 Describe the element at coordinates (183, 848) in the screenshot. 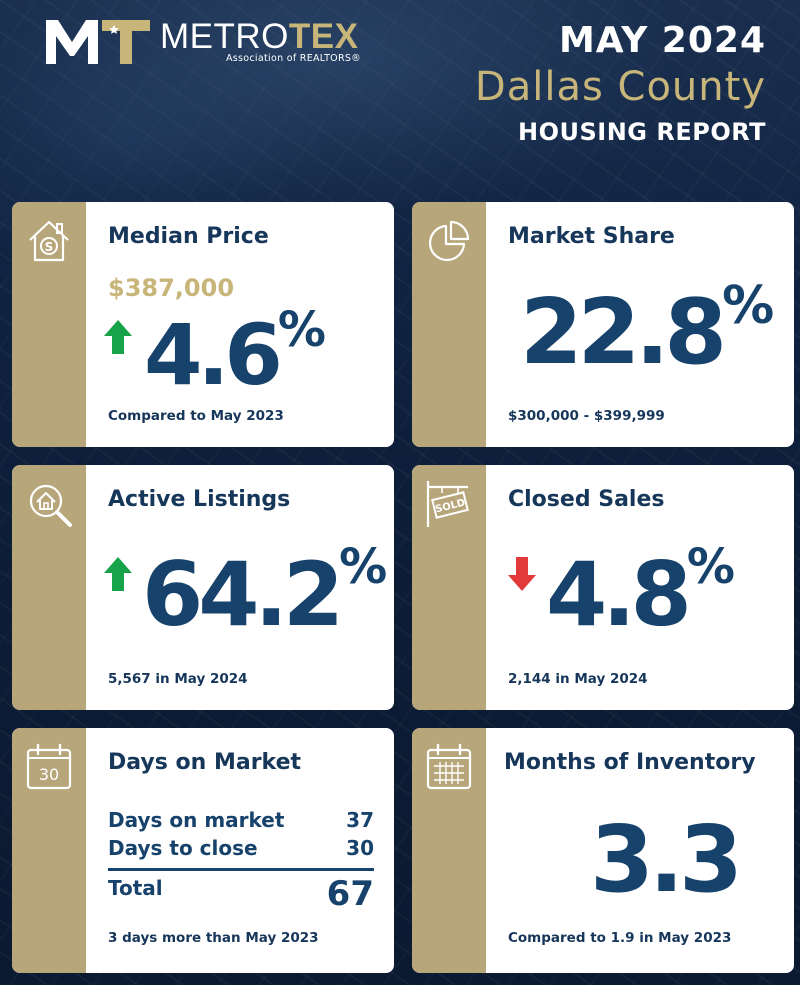

I see `row-label: Days to close` at that location.